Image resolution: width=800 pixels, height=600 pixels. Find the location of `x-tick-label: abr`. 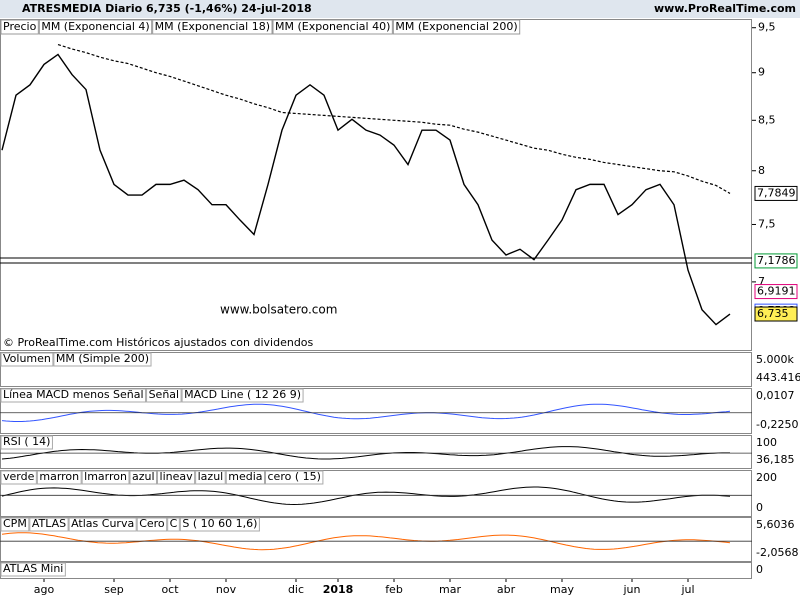

x-tick-label: abr is located at coordinates (506, 589).